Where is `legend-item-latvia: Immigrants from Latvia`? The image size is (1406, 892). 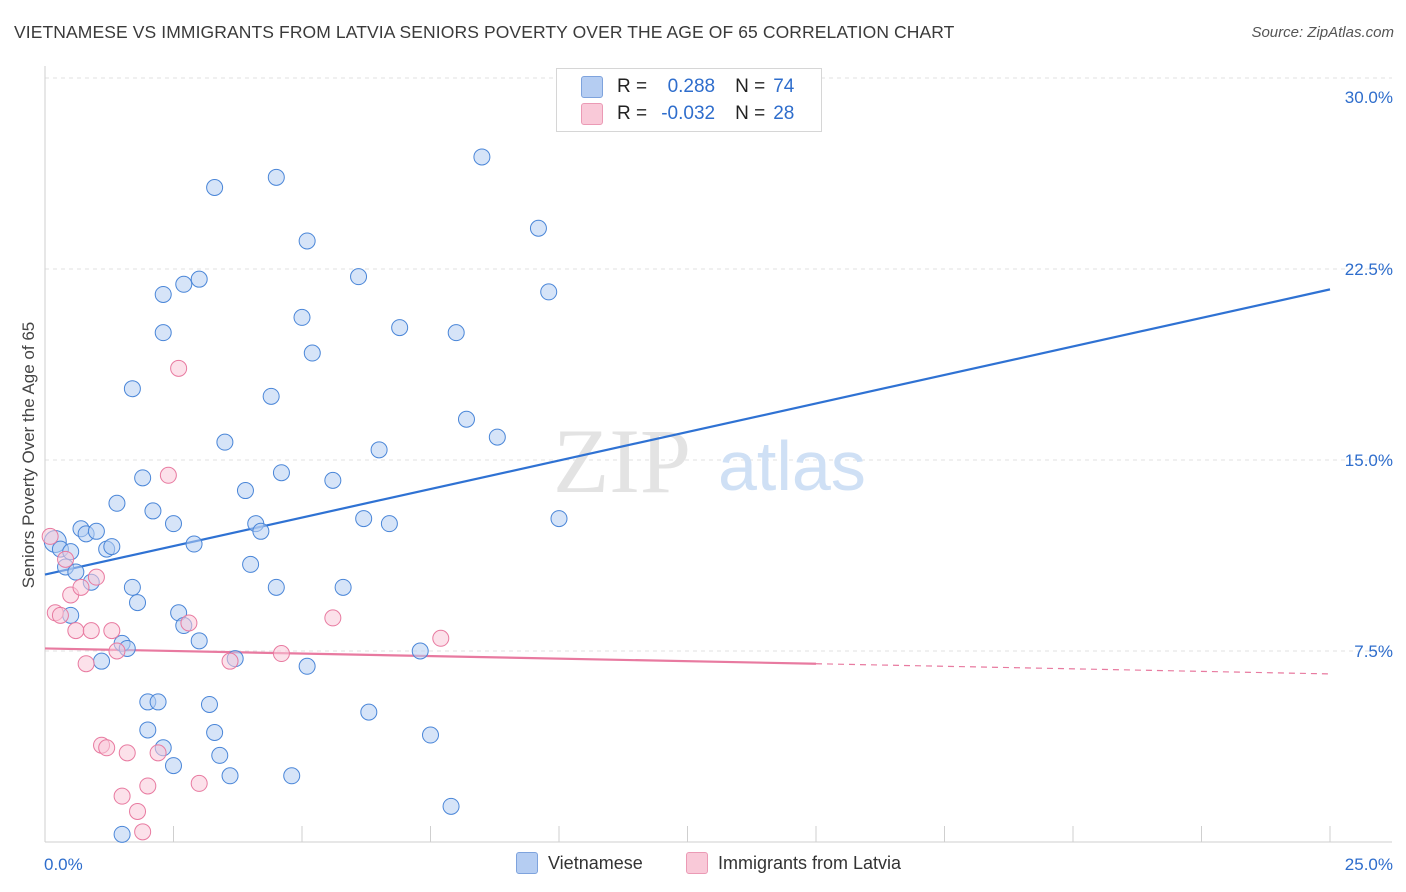
legend-item-latvia: Immigrants from Latvia is located at coordinates (793, 863).